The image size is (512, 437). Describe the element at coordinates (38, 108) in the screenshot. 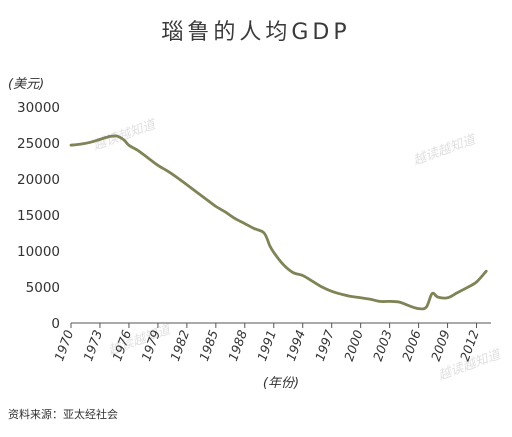

I see `y-tick-label: 30000` at that location.